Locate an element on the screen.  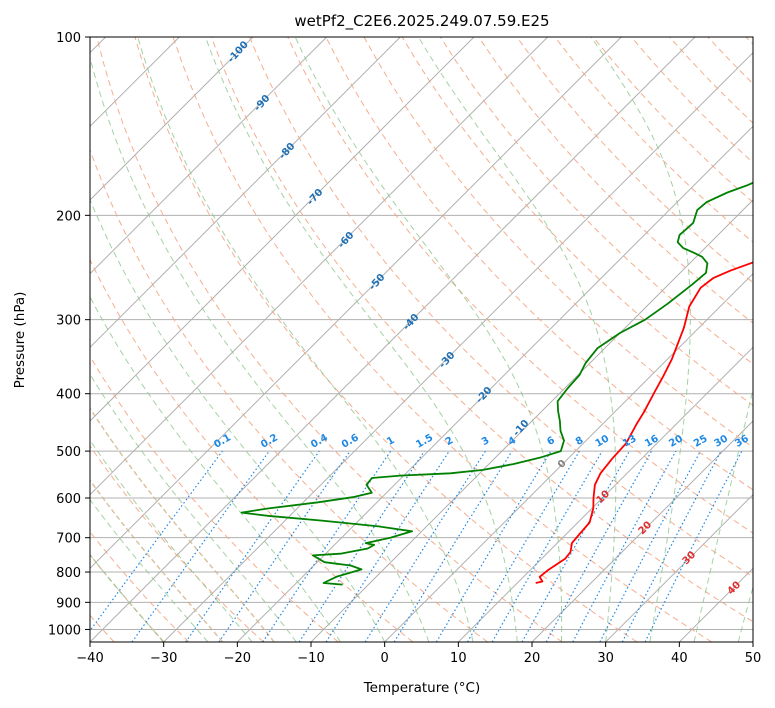
x-axis-ticks: −40 −30 −20 −10 0 10 20 30 40 50 is located at coordinates (418, 654).